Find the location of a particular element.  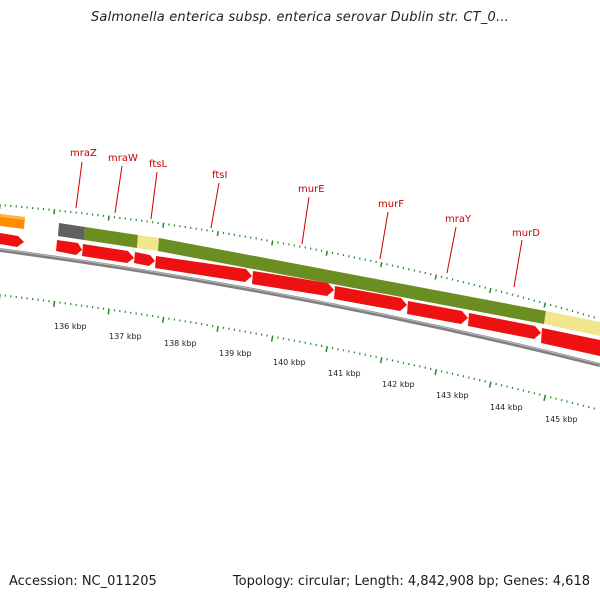

gene-label-group: ftsI is located at coordinates (218, 199).